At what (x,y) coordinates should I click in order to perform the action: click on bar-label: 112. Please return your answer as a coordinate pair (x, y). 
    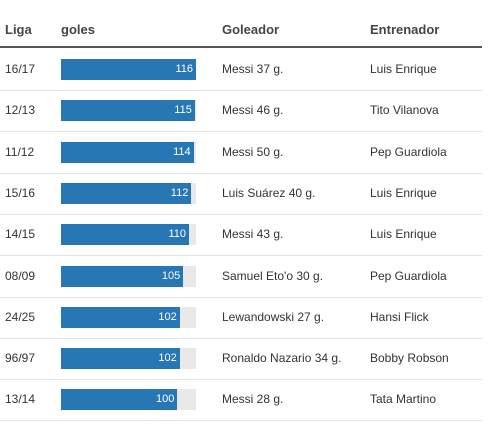
    Looking at the image, I should click on (179, 192).